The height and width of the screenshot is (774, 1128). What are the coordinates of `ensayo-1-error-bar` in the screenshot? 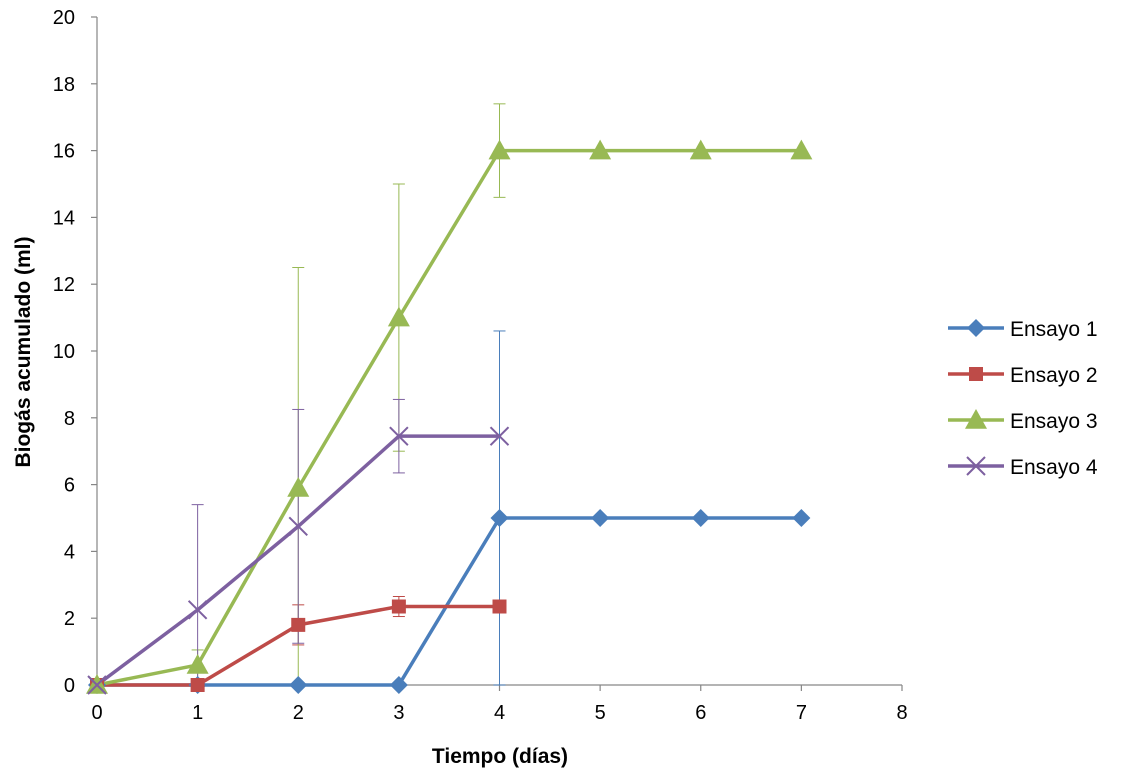 It's located at (499, 508).